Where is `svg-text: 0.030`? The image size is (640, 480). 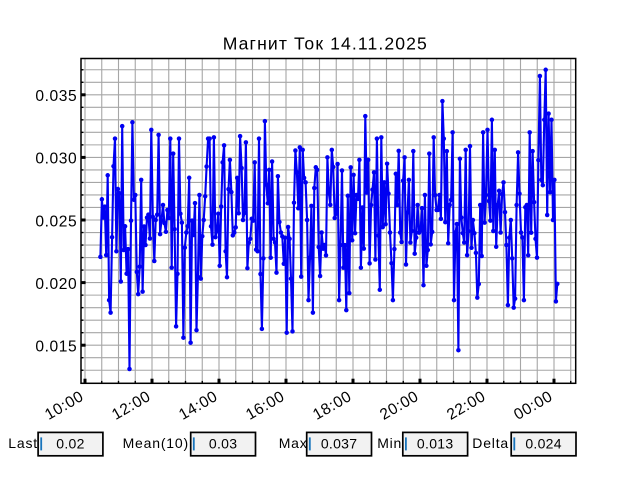
svg-text: 0.030 is located at coordinates (56, 159).